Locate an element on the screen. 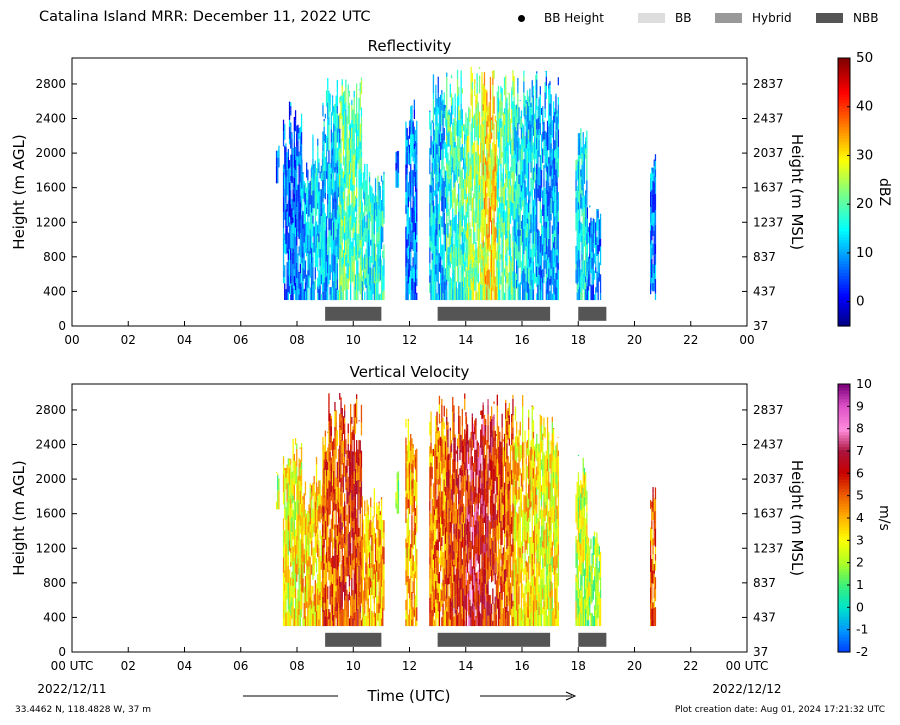 This screenshot has height=725, width=900. y-tick-label: 800 is located at coordinates (54, 257).